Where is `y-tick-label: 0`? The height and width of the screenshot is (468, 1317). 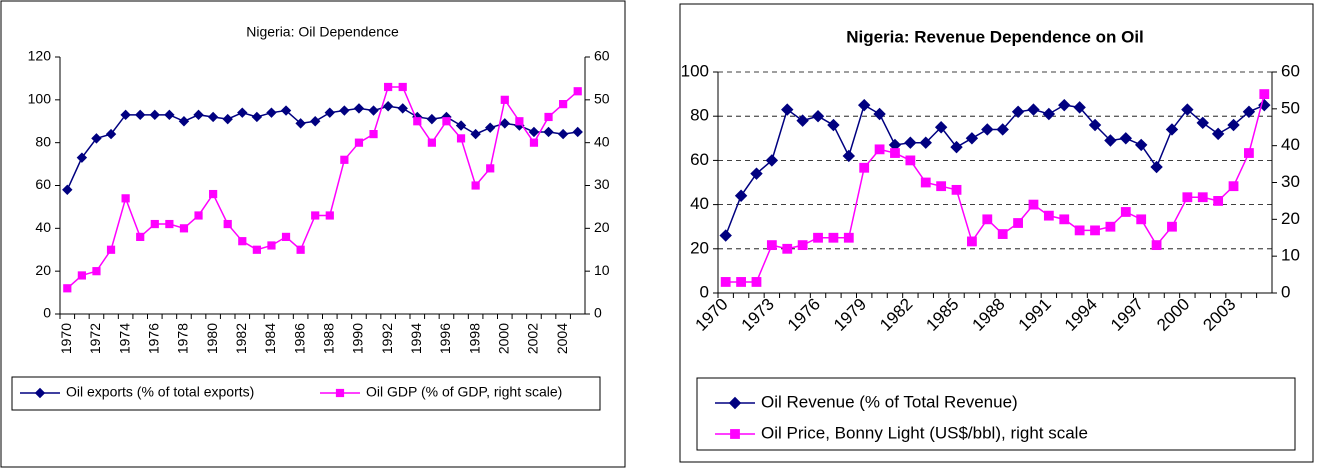
y-tick-label: 0 is located at coordinates (704, 291).